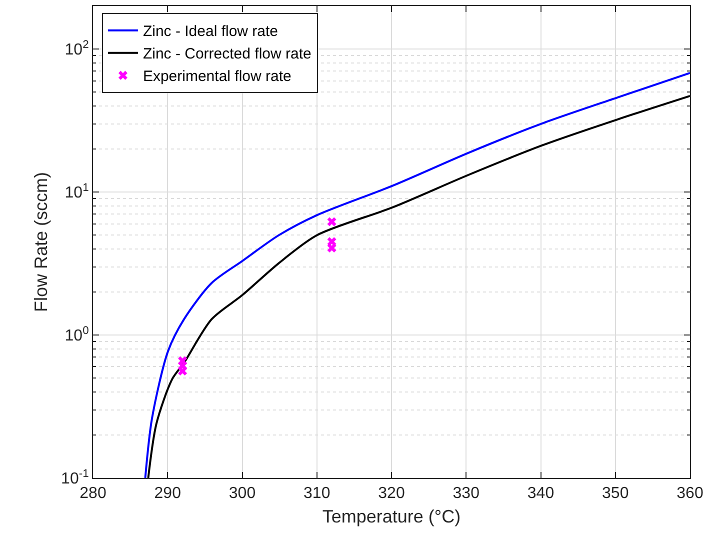 The width and height of the screenshot is (710, 545). Describe the element at coordinates (75, 478) in the screenshot. I see `y-tick-label: 10$^{-1}$` at that location.